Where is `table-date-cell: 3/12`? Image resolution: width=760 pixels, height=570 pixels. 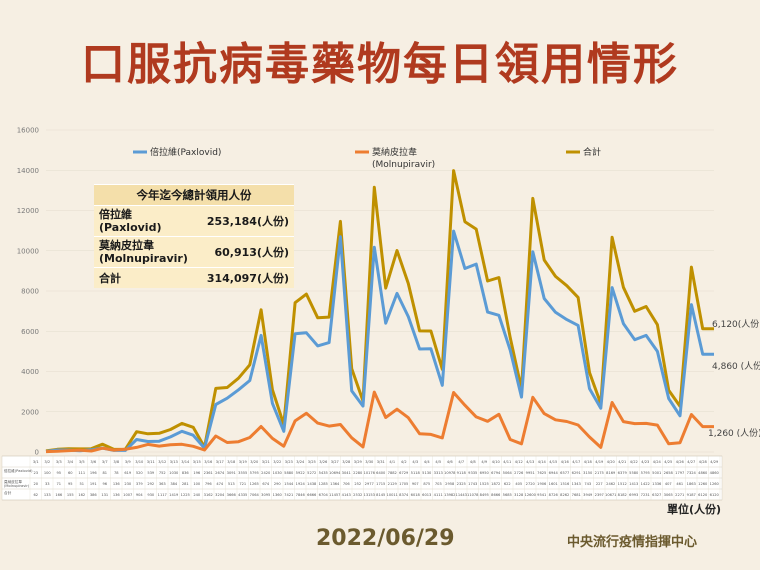
table-date-cell: 3/12 is located at coordinates (162, 462).